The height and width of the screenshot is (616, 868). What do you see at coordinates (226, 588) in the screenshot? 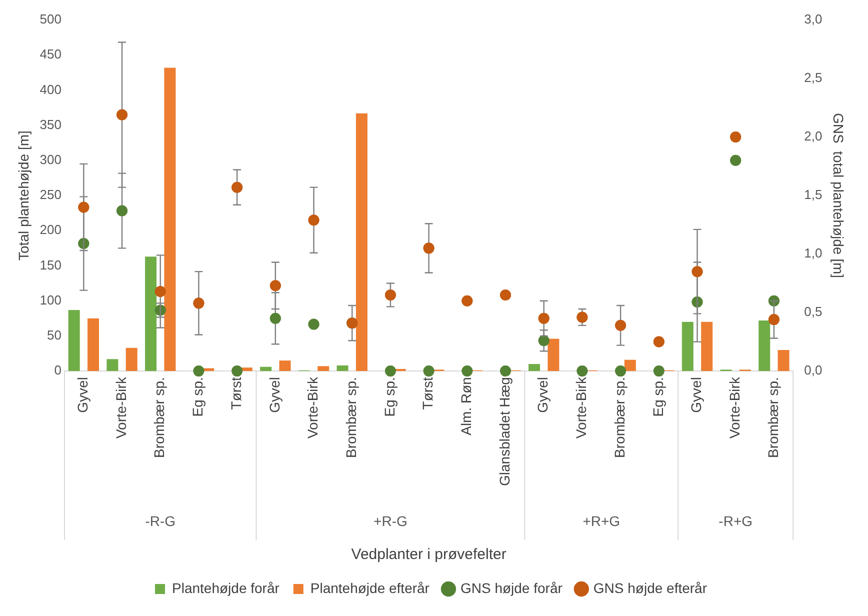
I see `legend-label: Plantehøjde forår` at bounding box center [226, 588].